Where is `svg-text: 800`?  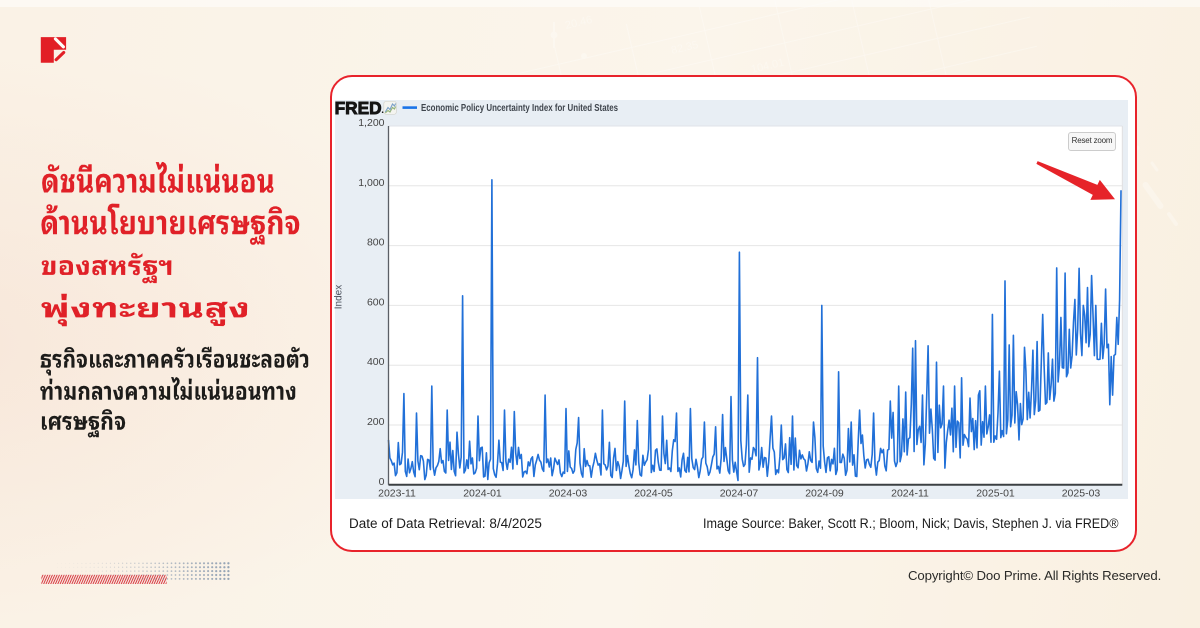 svg-text: 800 is located at coordinates (376, 243).